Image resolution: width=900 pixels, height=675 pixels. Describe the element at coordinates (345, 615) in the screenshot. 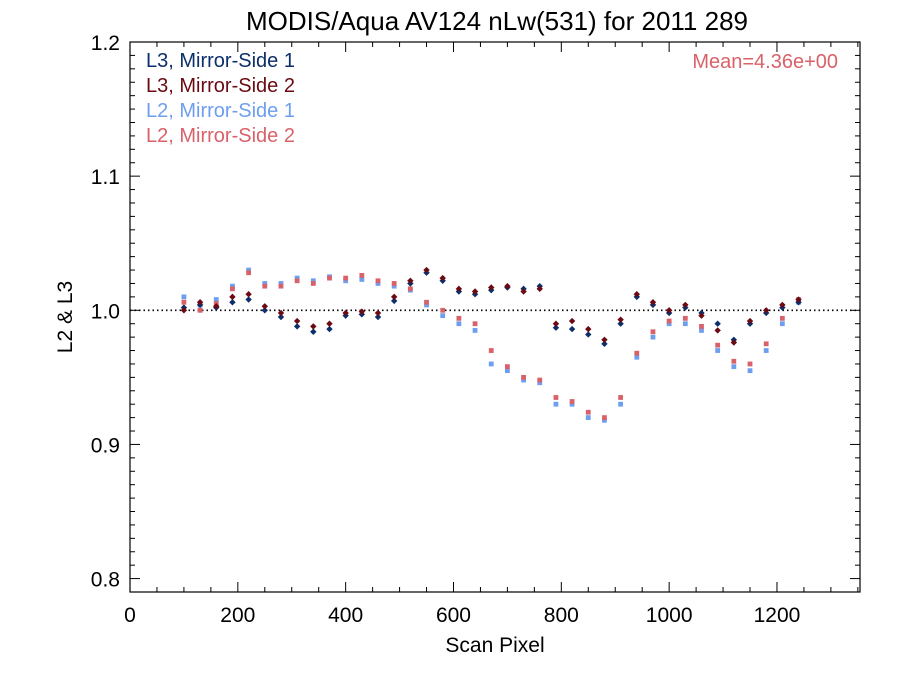

I see `x-tick-label: 400` at that location.